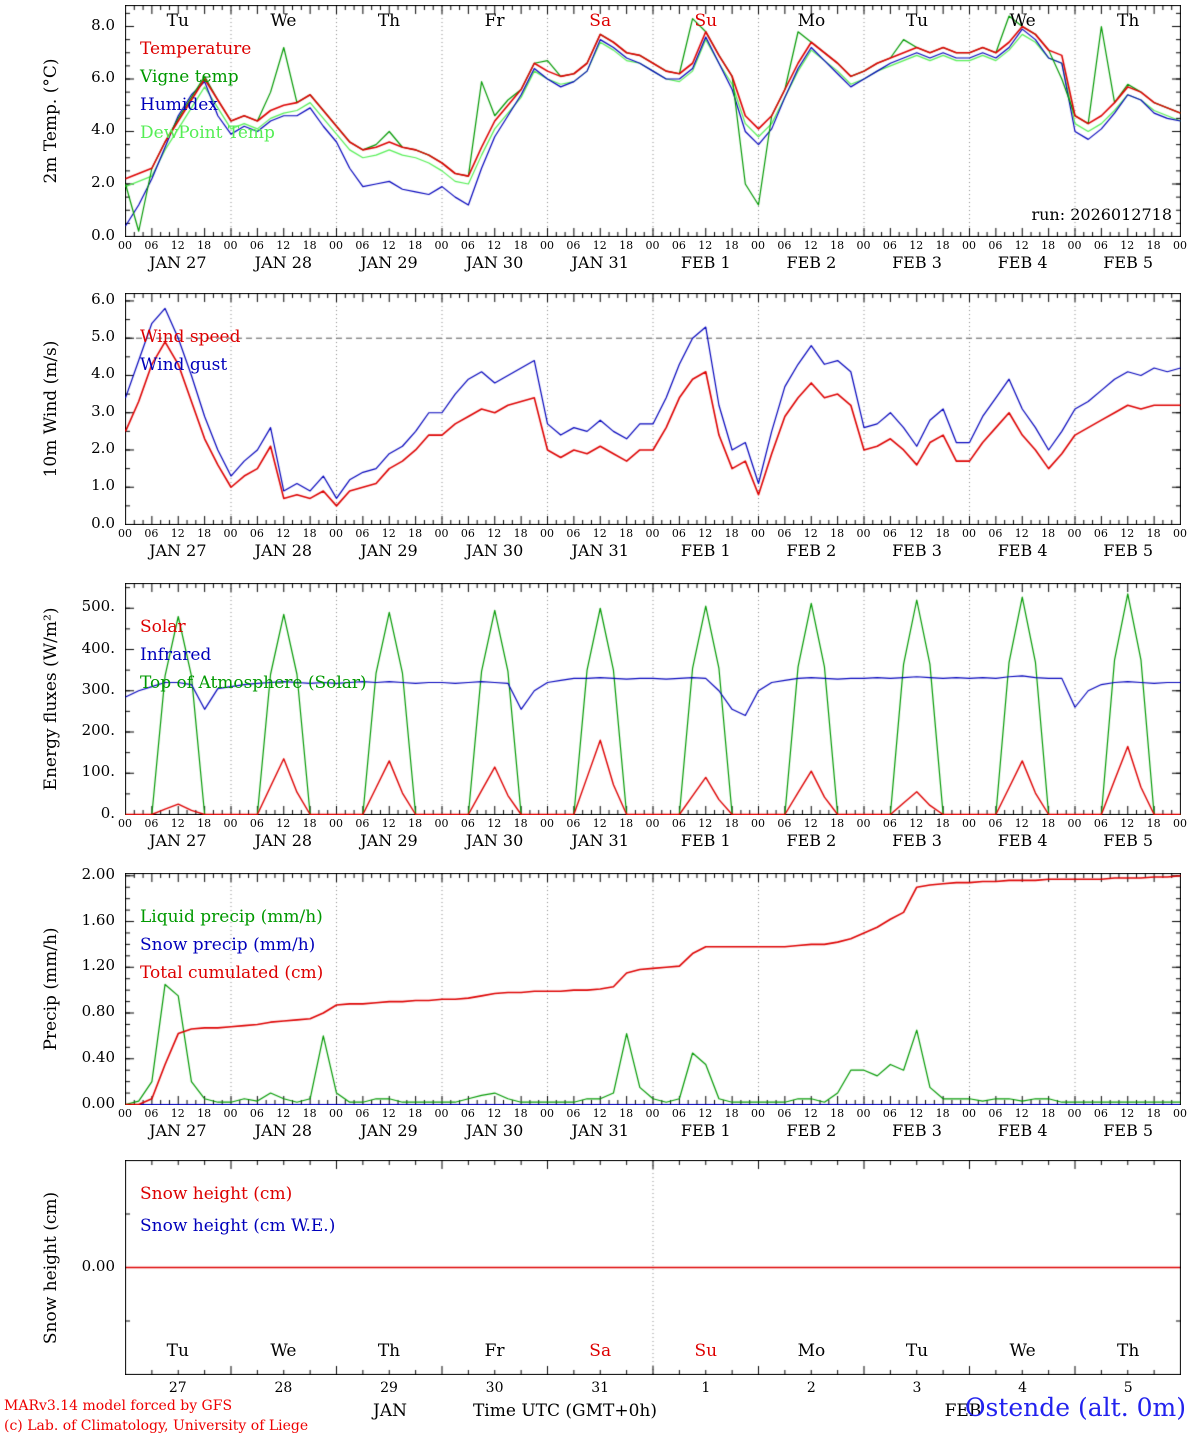 The height and width of the screenshot is (1440, 1194). What do you see at coordinates (103, 523) in the screenshot?
I see `ytick-label-wind: 0.0` at bounding box center [103, 523].